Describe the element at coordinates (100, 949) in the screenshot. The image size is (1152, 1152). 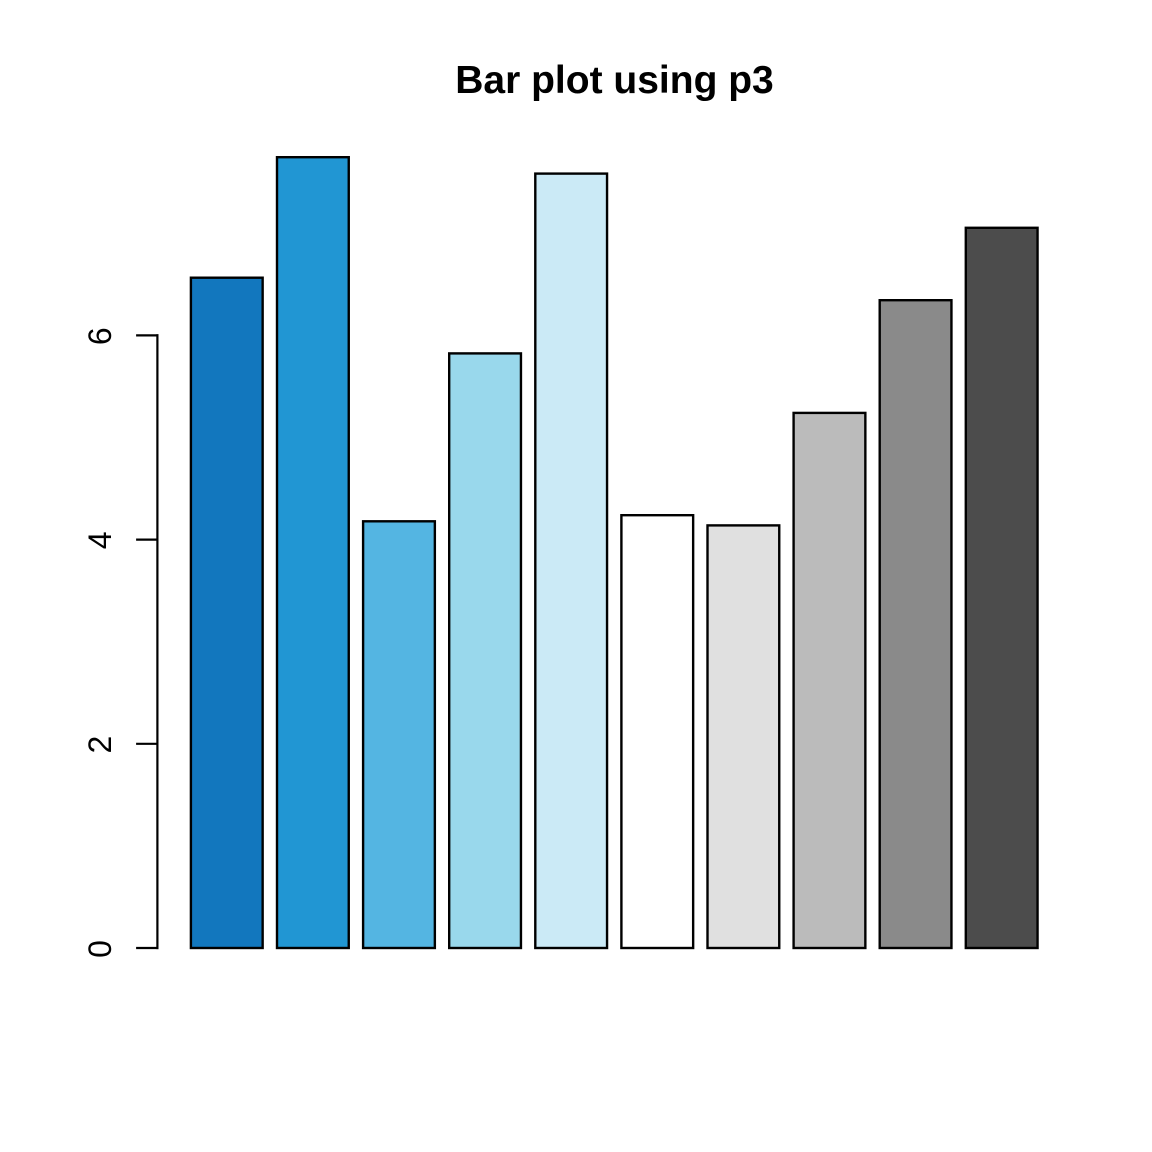
I see `svg-text: 0` at that location.